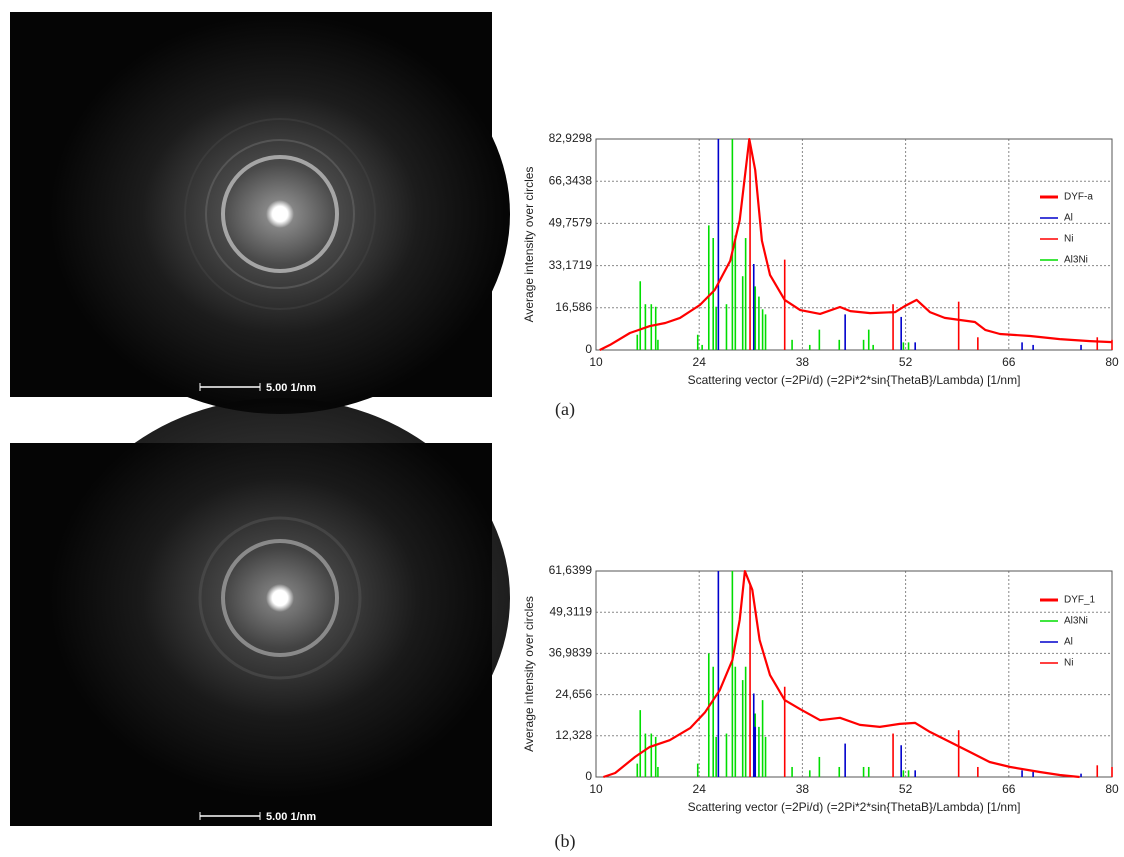 The image size is (1124, 857). Describe the element at coordinates (1078, 197) in the screenshot. I see `legend-label: DYF-a` at that location.